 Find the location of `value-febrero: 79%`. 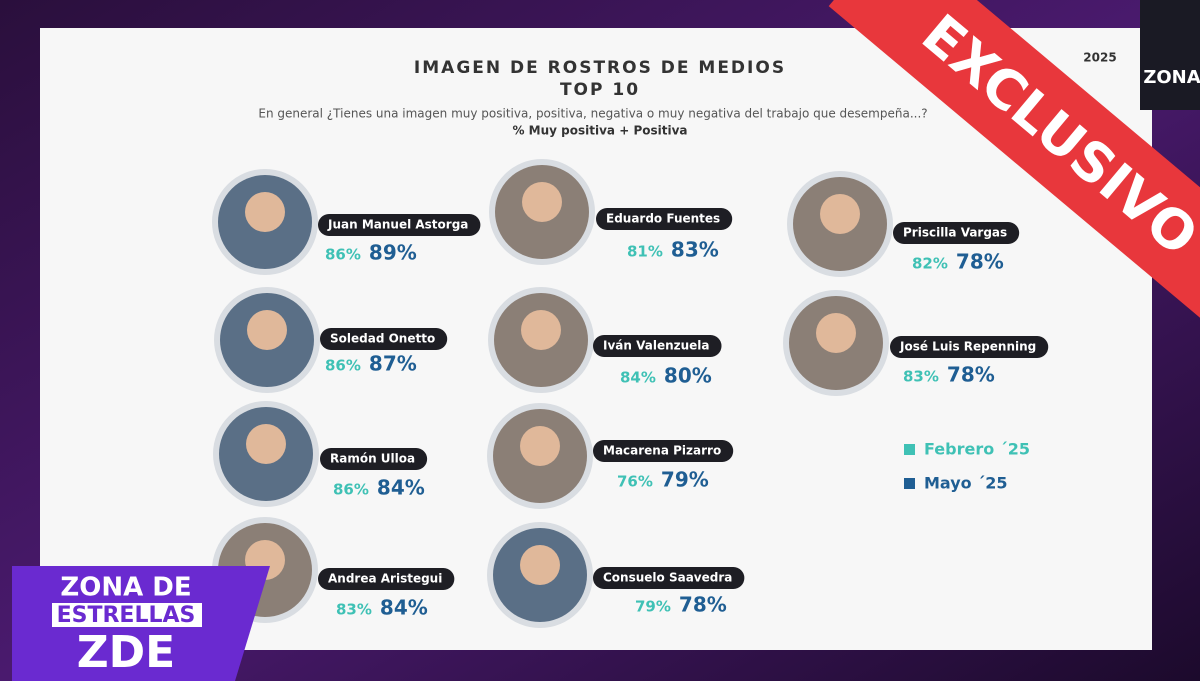

value-febrero: 79% is located at coordinates (653, 607).